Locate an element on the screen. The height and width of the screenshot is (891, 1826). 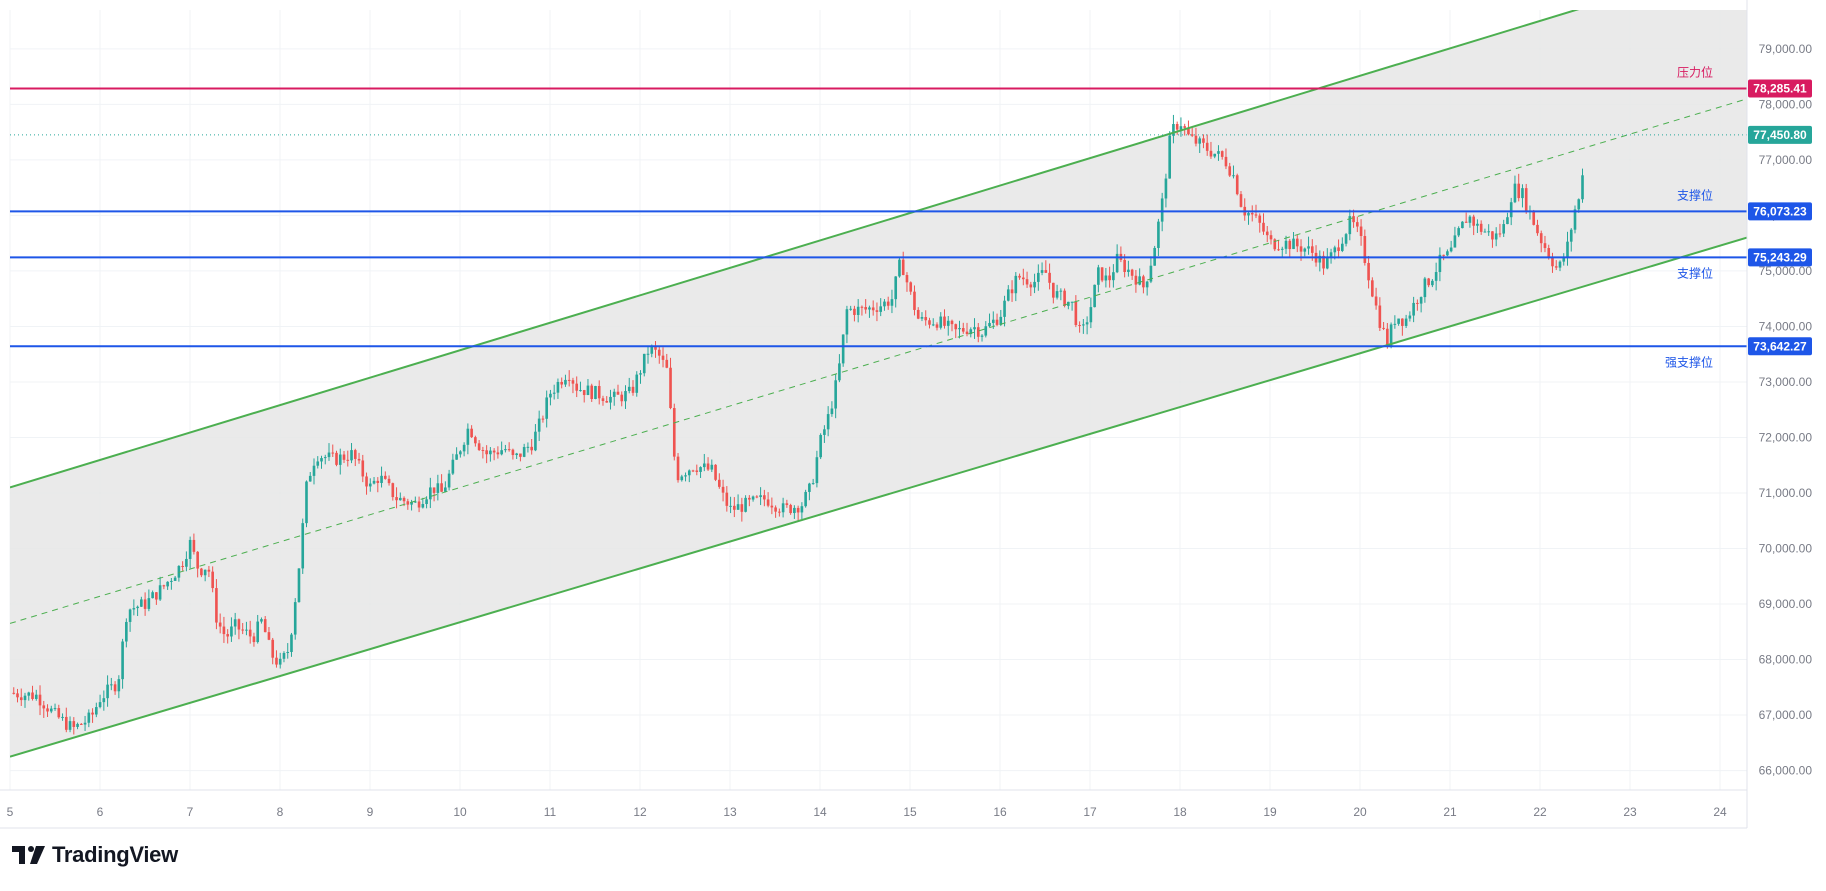
tradingview-logo-icon is located at coordinates (28, 855).